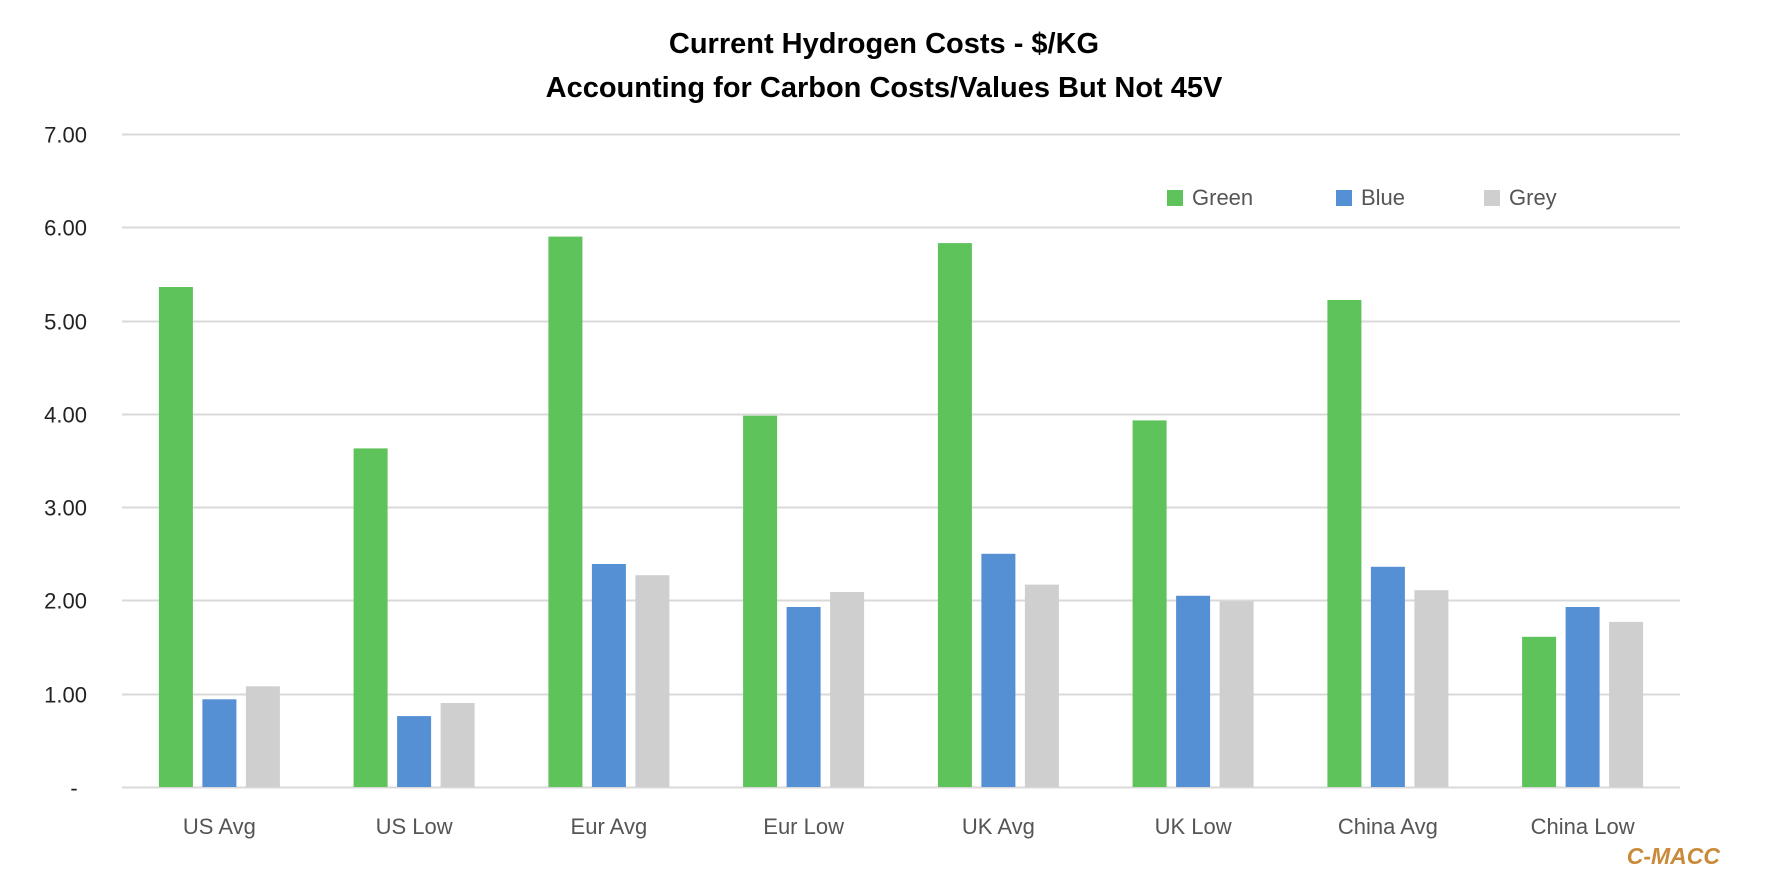  I want to click on y-tick-label: 7.00, so click(65, 135).